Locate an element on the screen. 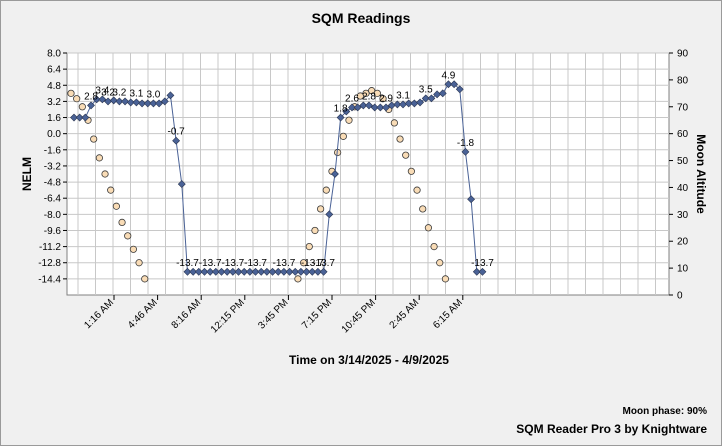 The image size is (722, 446). x-tick-label: 10:45 PM is located at coordinates (359, 316).